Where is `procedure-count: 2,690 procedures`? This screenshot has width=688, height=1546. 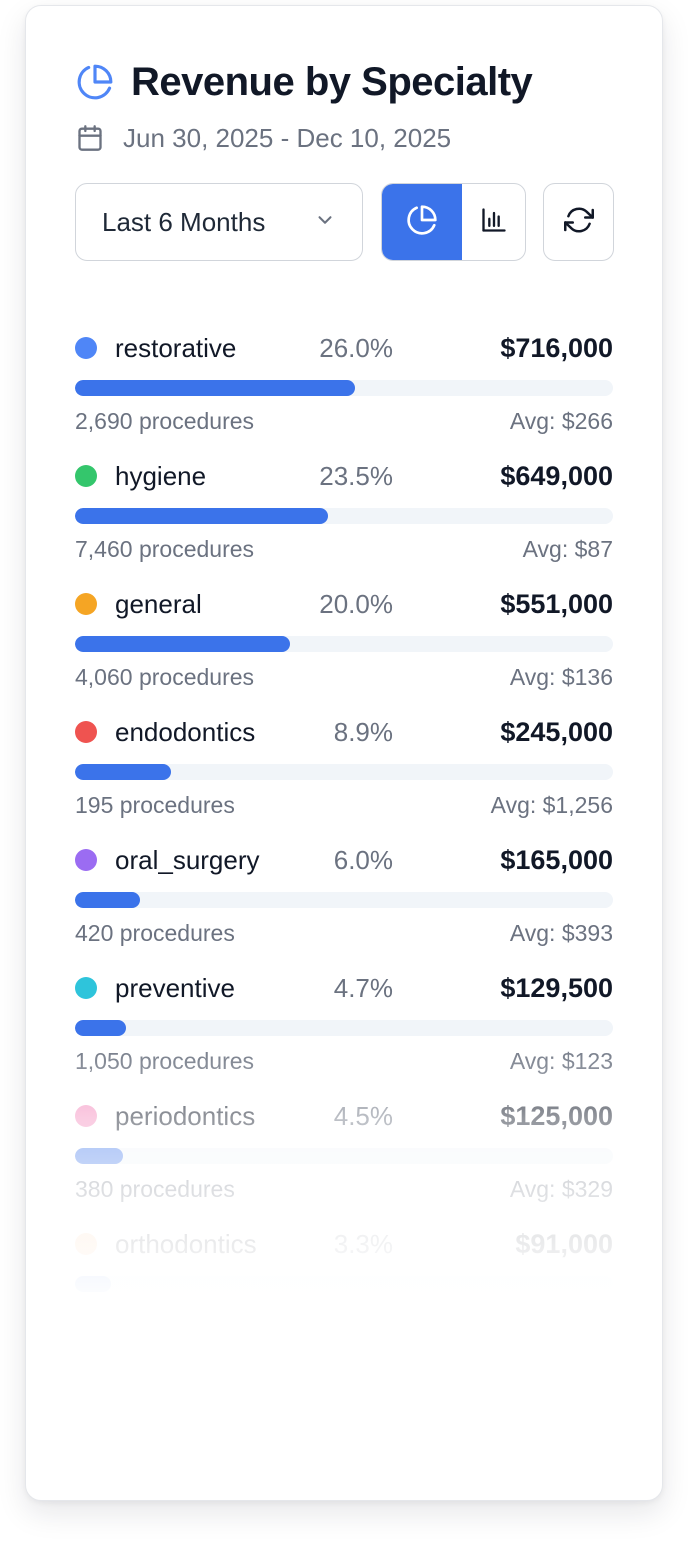
procedure-count: 2,690 procedures is located at coordinates (165, 420).